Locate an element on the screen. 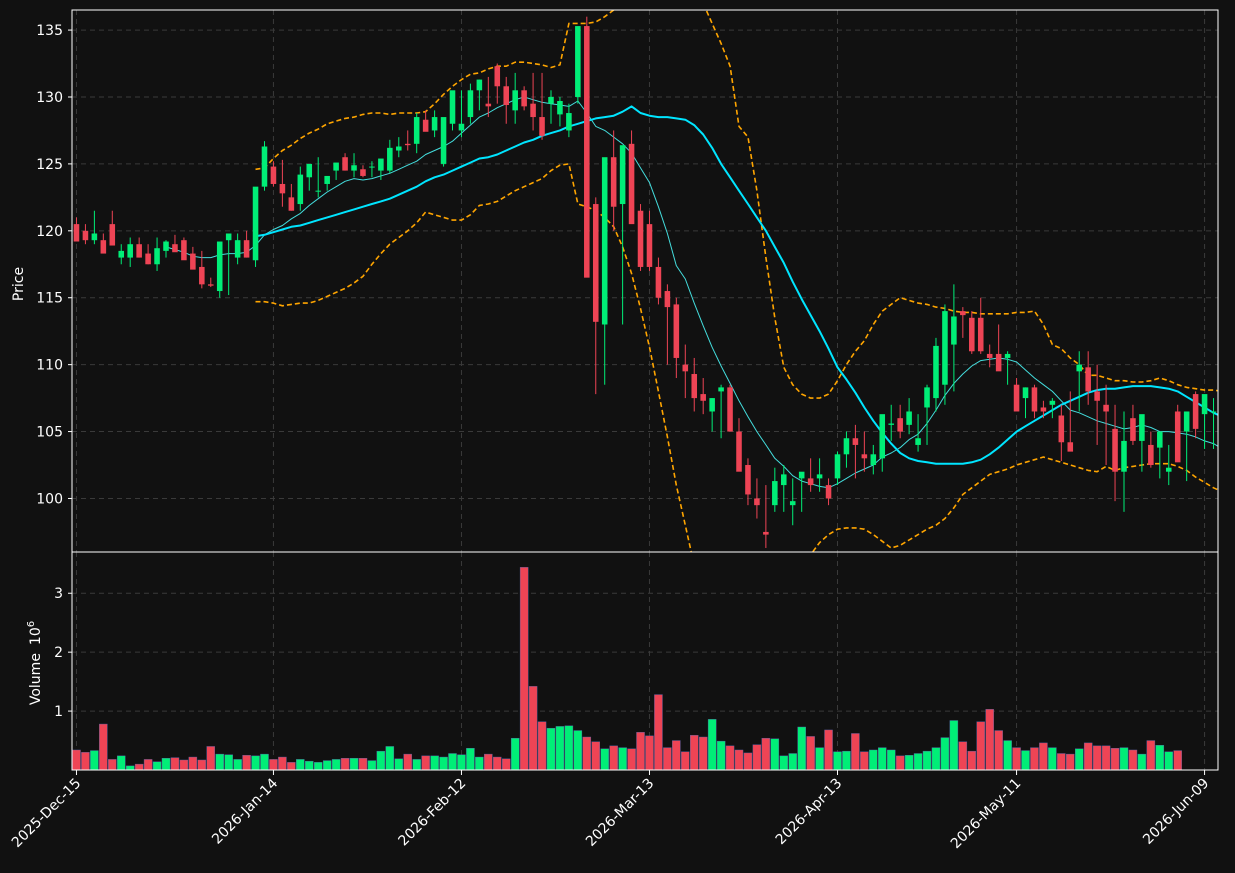  price-tick-label: 100 is located at coordinates (49, 499).